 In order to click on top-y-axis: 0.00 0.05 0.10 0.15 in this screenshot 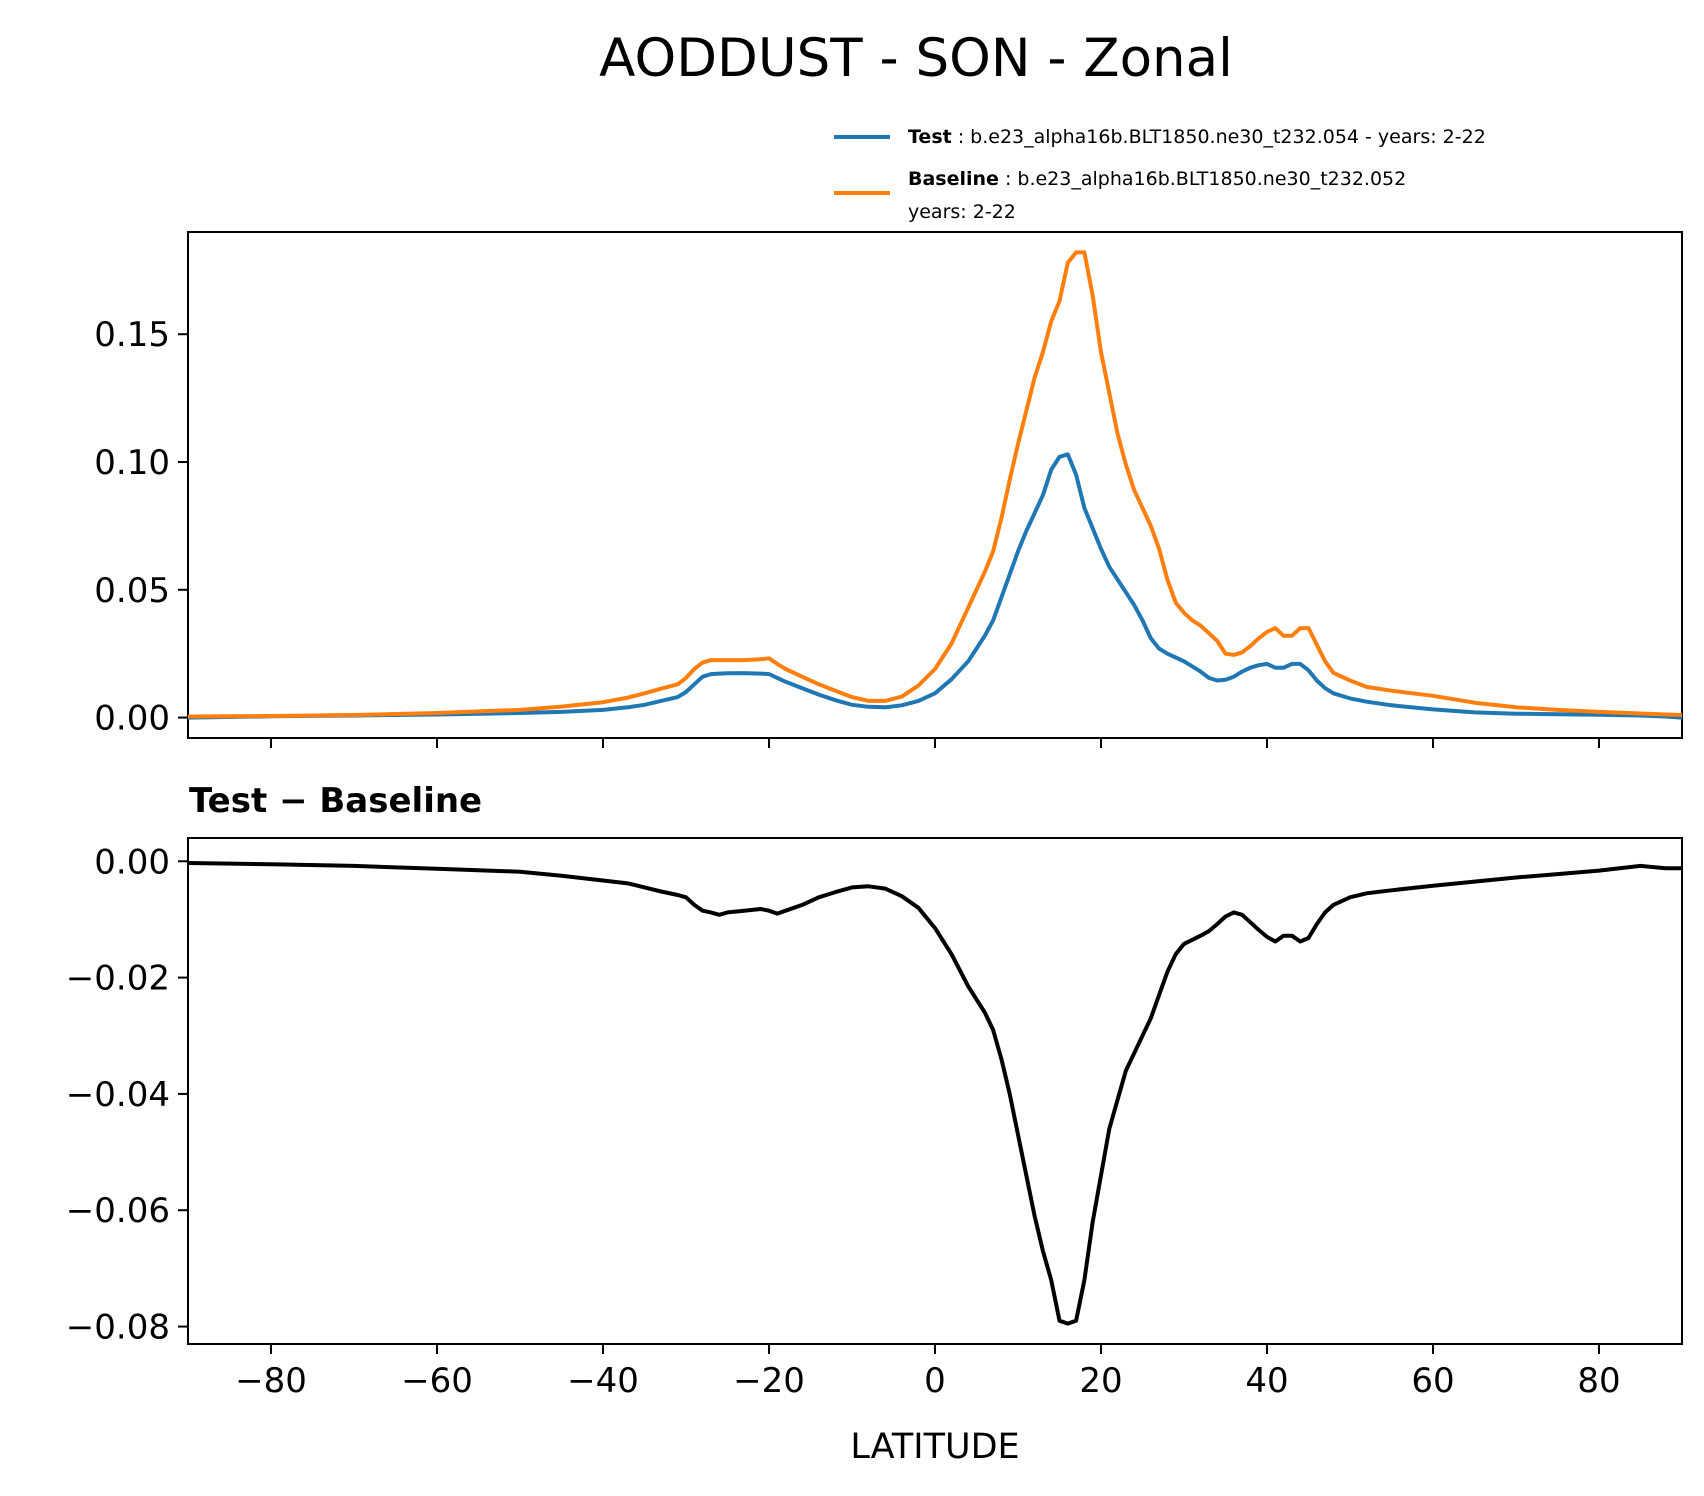, I will do `click(141, 527)`.